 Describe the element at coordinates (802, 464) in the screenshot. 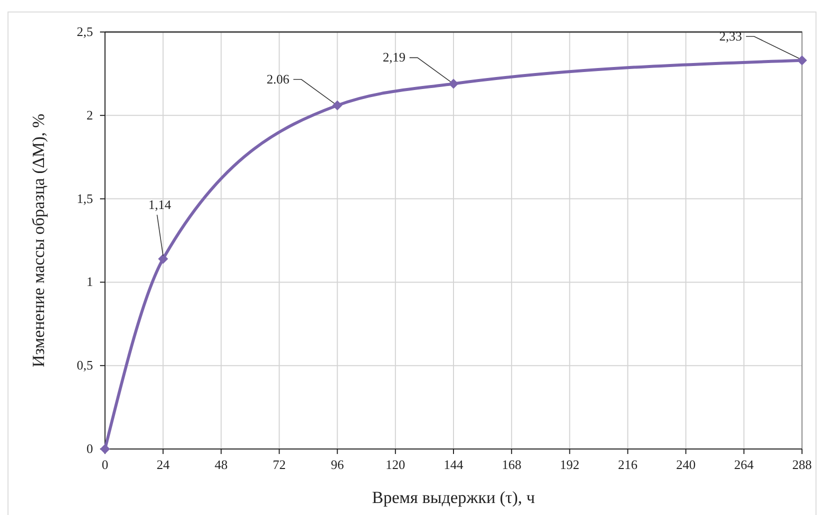

I see `x-tick-label: 288` at that location.